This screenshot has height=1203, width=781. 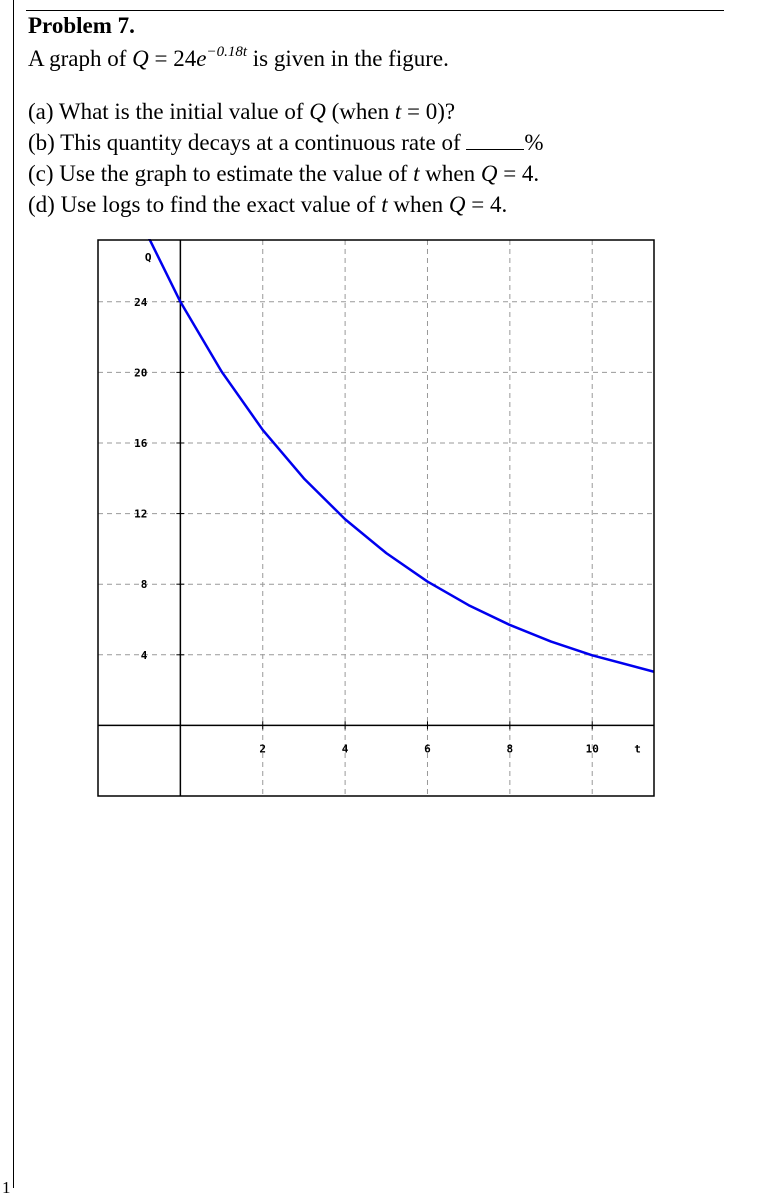 I want to click on question-d-text: (d) Use logs to find the exact value of, so click(x=205, y=204).